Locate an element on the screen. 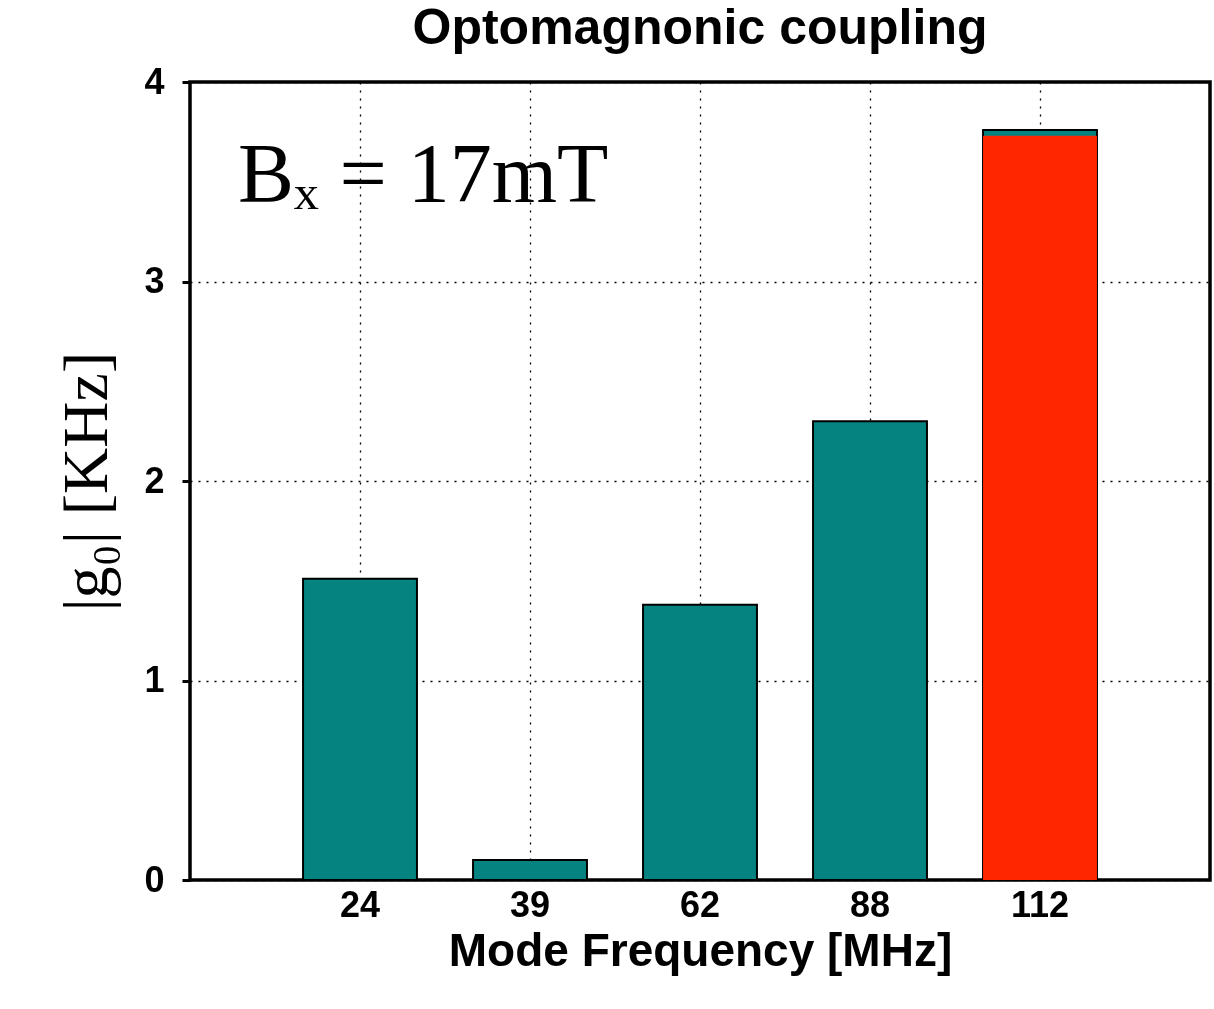 The image size is (1214, 1009). y-tick-label: 2 is located at coordinates (154, 480).